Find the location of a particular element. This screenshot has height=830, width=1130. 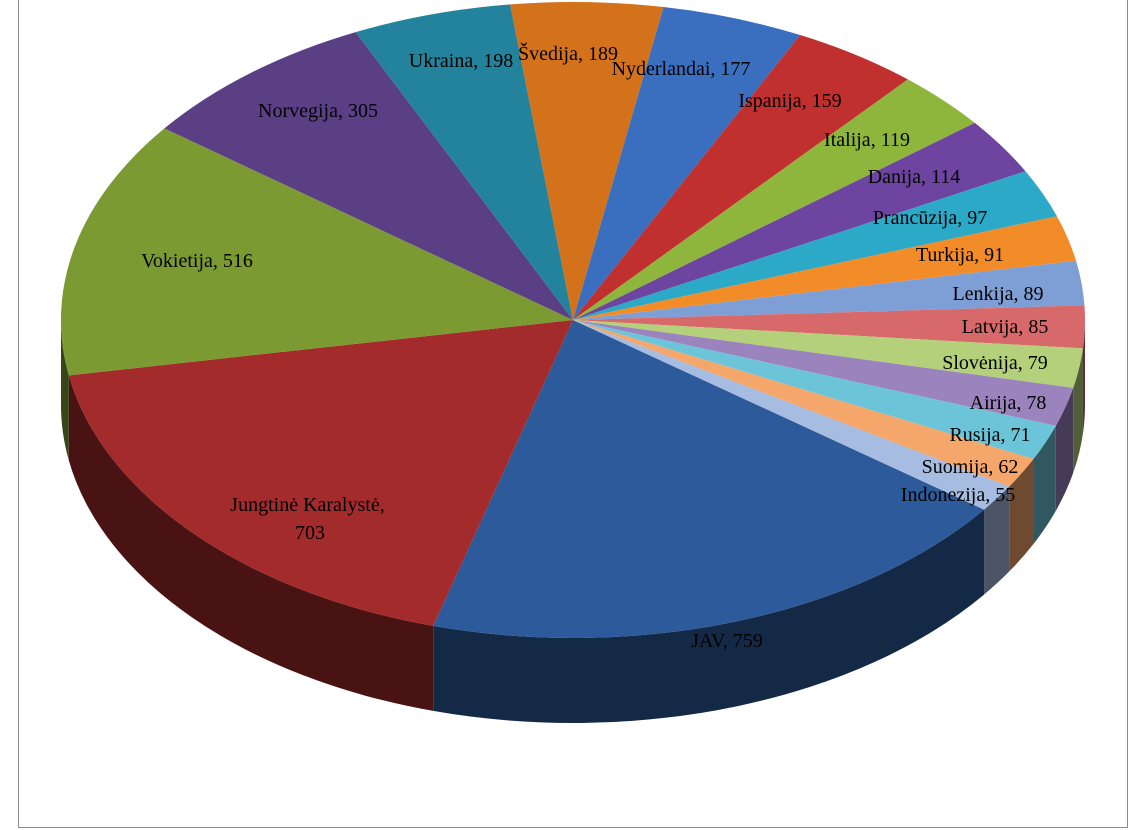

label-vokietija: Vokietija, 516 is located at coordinates (197, 261).